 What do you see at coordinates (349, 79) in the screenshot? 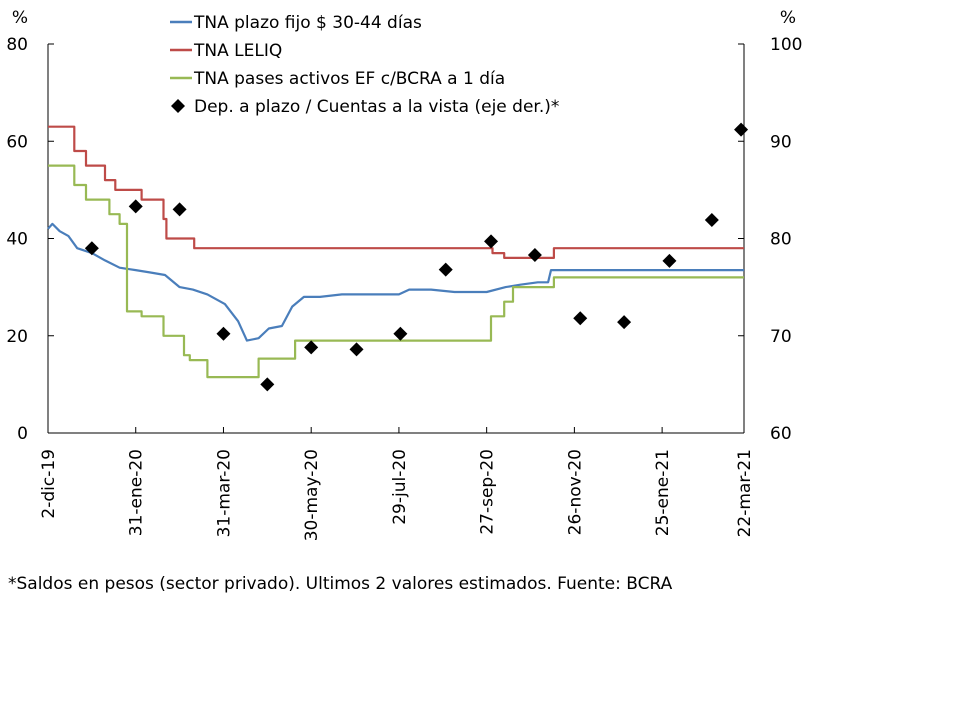
I see `legend-label: TNA pases activos EF c/BCRA a 1 día` at bounding box center [349, 79].